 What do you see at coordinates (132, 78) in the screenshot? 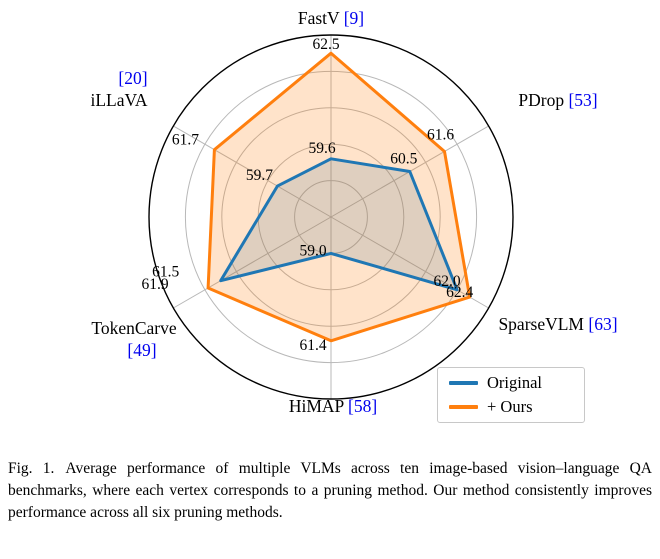
I see `axis-label-illava: [20]` at bounding box center [132, 78].